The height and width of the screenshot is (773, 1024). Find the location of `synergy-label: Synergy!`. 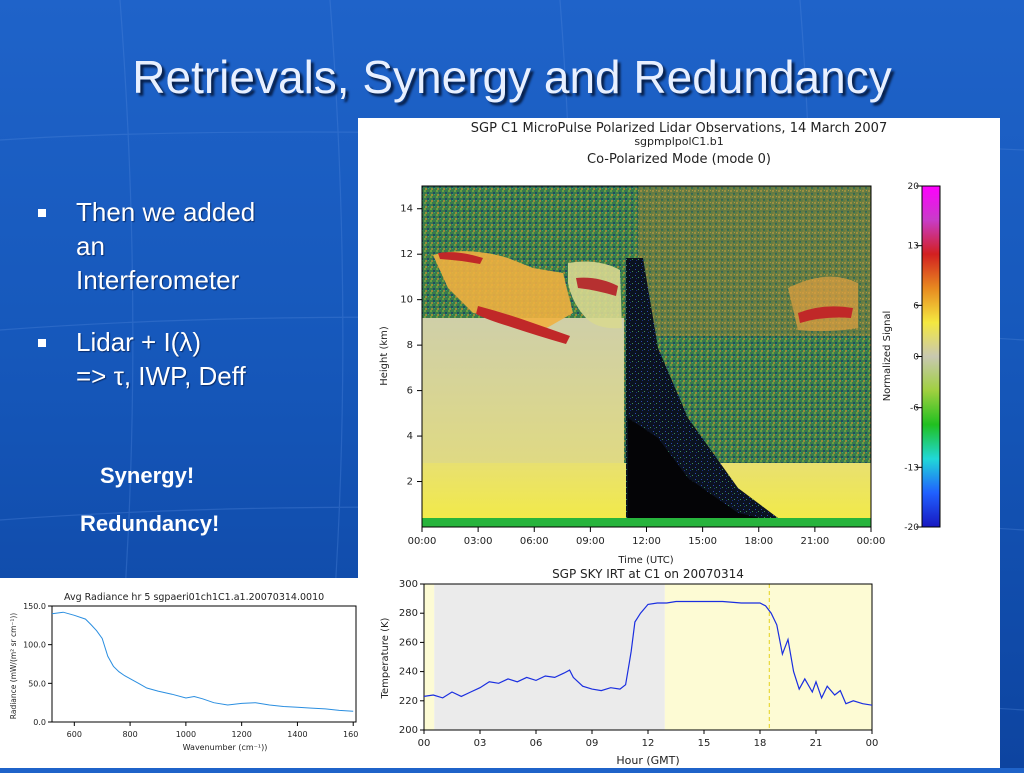

synergy-label: Synergy! is located at coordinates (147, 475).